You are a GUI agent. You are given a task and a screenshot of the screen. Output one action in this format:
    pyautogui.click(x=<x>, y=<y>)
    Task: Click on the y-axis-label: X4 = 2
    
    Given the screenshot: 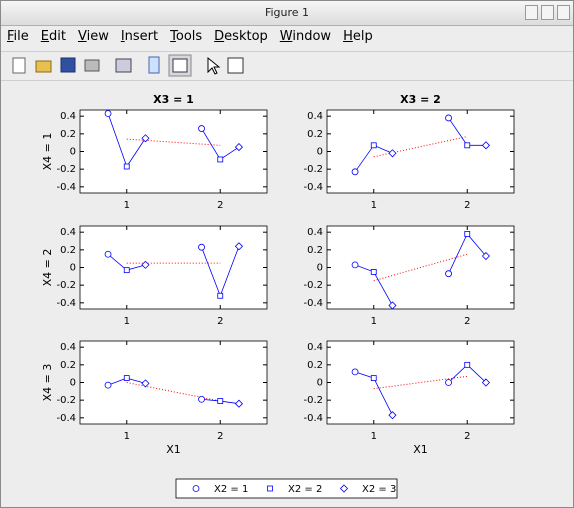 What is the action you would take?
    pyautogui.click(x=47, y=268)
    